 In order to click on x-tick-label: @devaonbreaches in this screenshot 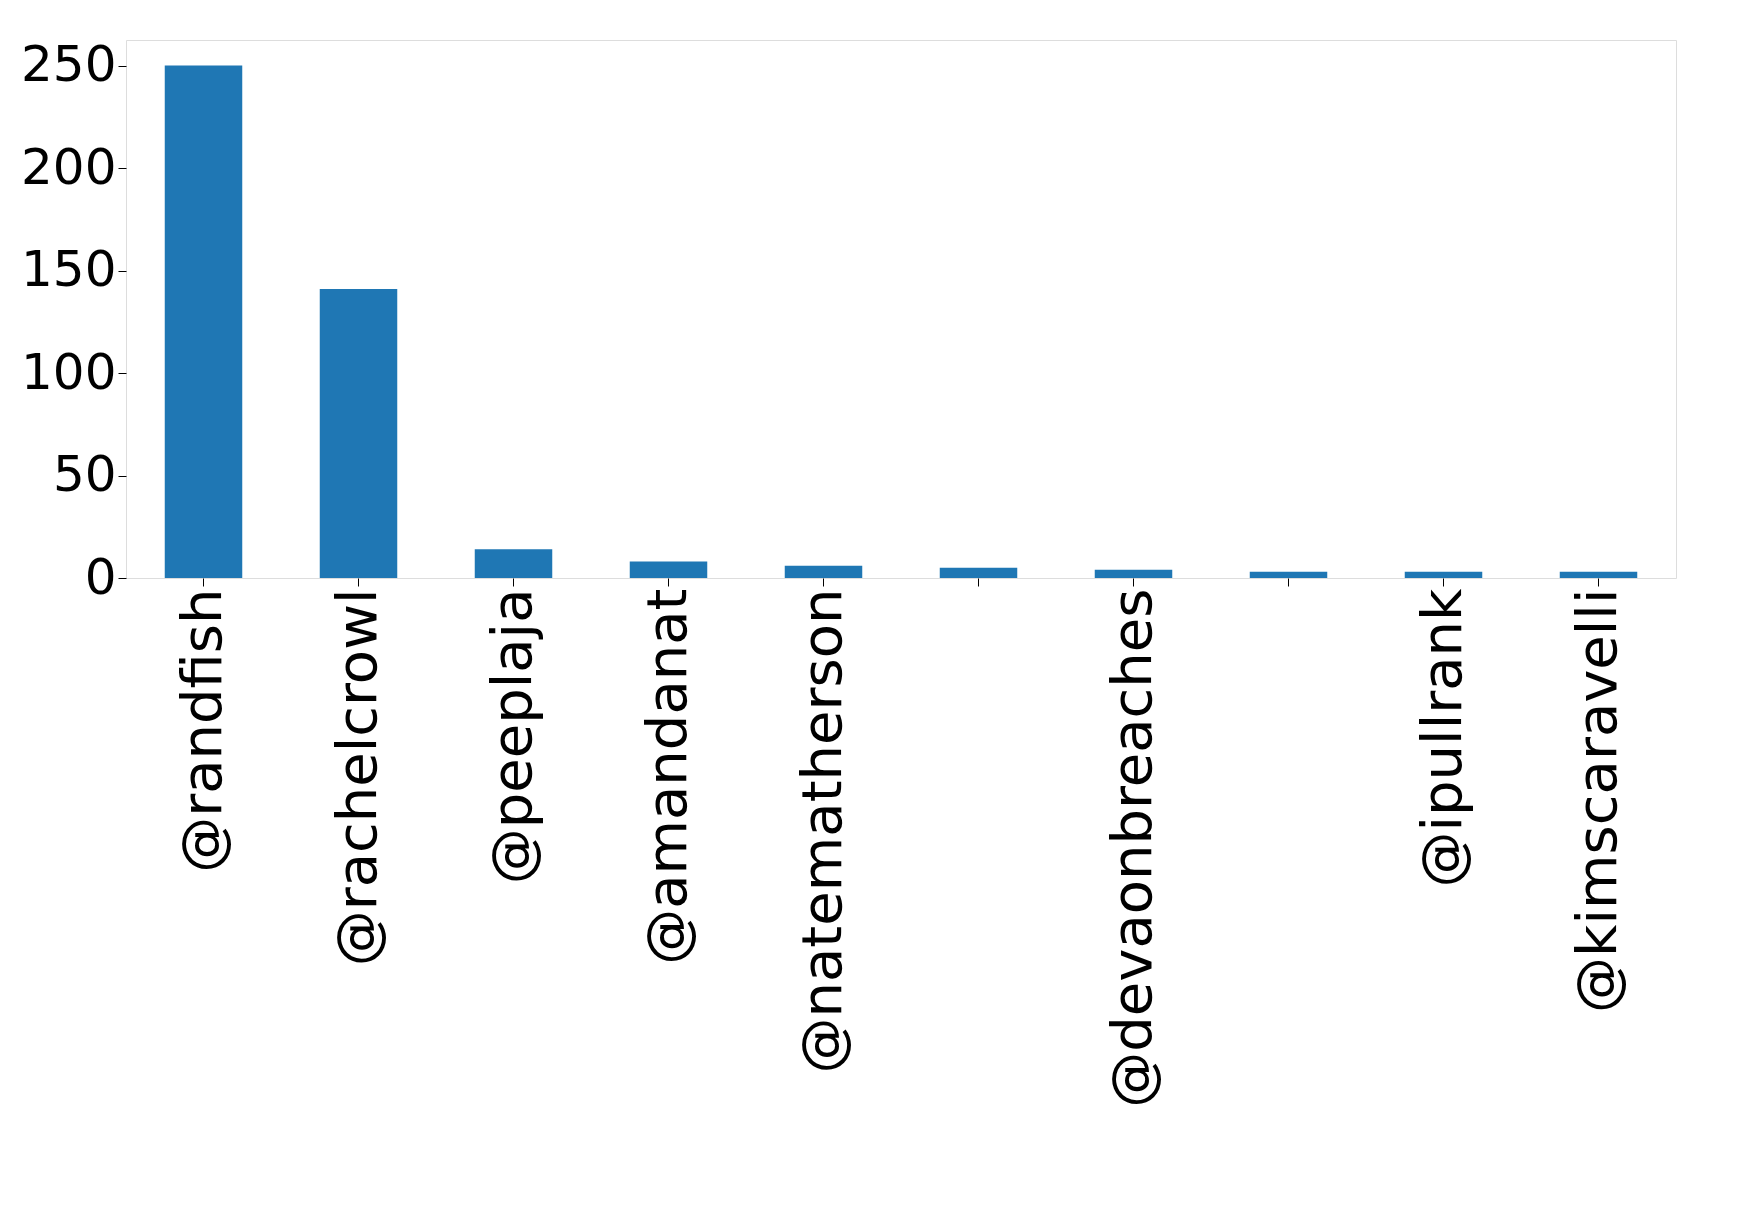, I will do `click(1131, 848)`.